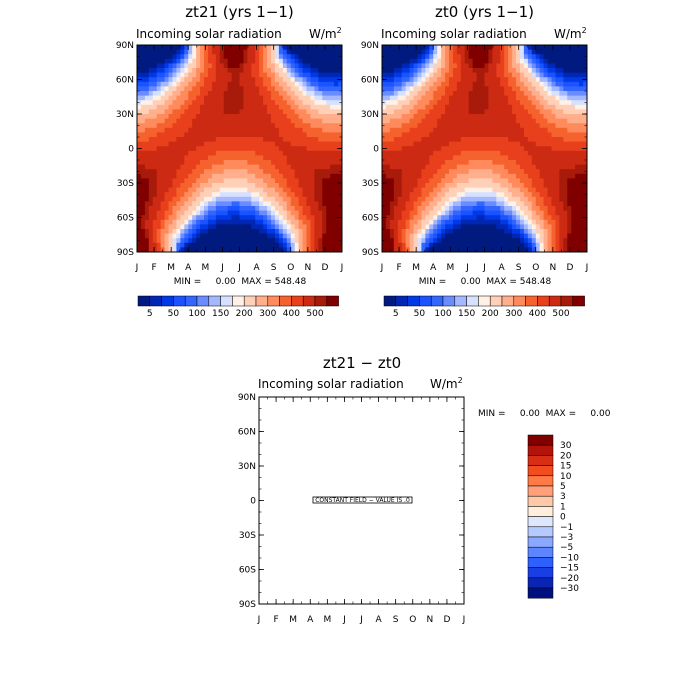  What do you see at coordinates (570, 33) in the screenshot?
I see `units-label: W/m2` at bounding box center [570, 33].